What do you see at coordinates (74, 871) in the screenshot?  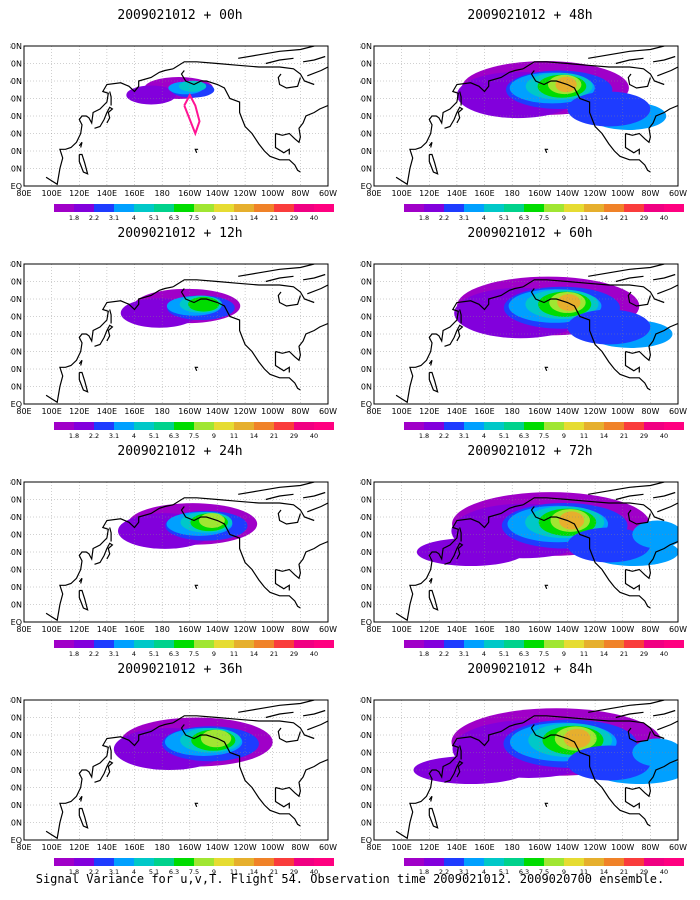 I see `legend-label: 1.8` at bounding box center [74, 871].